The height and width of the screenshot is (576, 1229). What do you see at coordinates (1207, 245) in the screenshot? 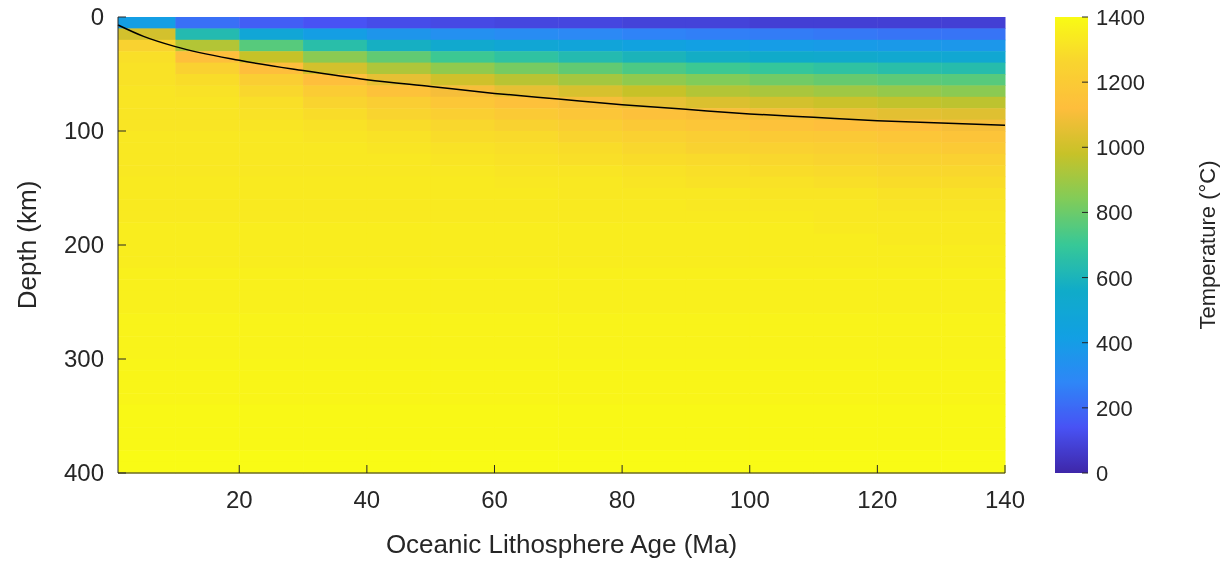
I see `color-bar-title: Temperature (°C)` at bounding box center [1207, 245].